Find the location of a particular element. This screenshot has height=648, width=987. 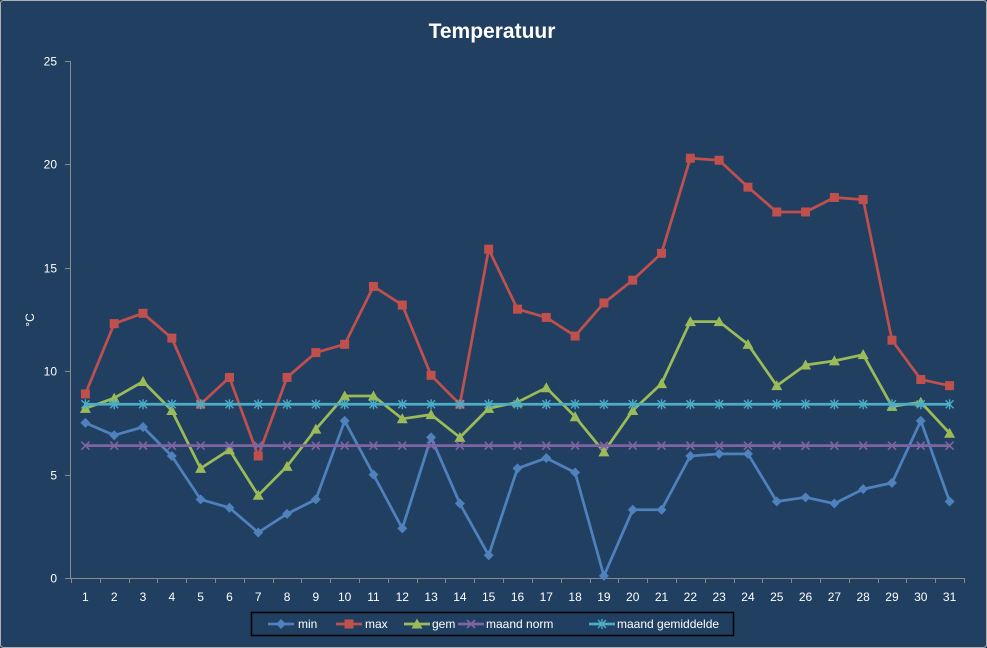

series-maand-gemiddelde is located at coordinates (517, 404).